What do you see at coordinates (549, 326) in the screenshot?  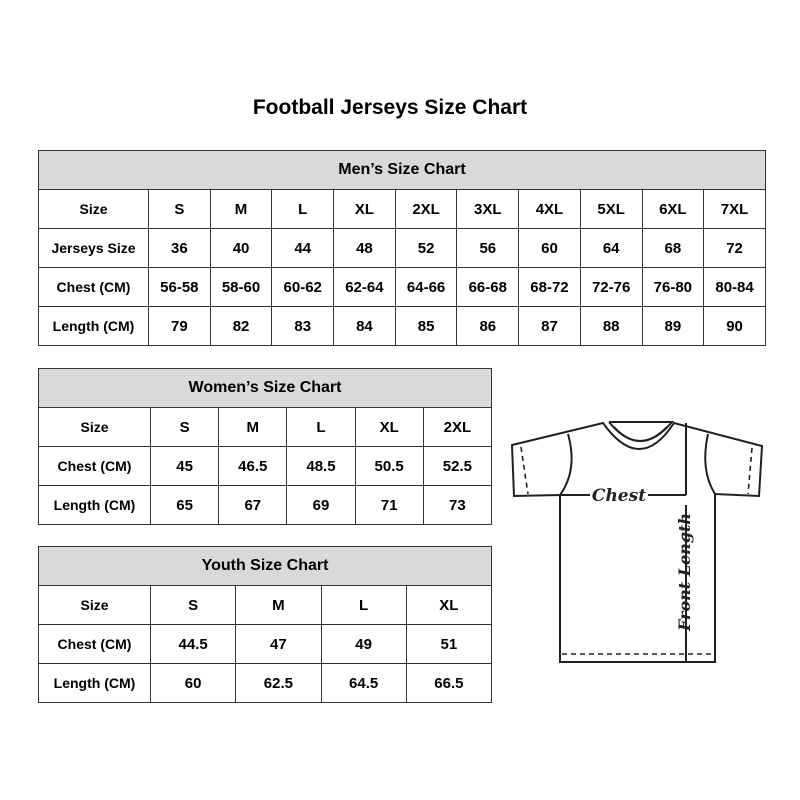 I see `table-cell: 87` at bounding box center [549, 326].